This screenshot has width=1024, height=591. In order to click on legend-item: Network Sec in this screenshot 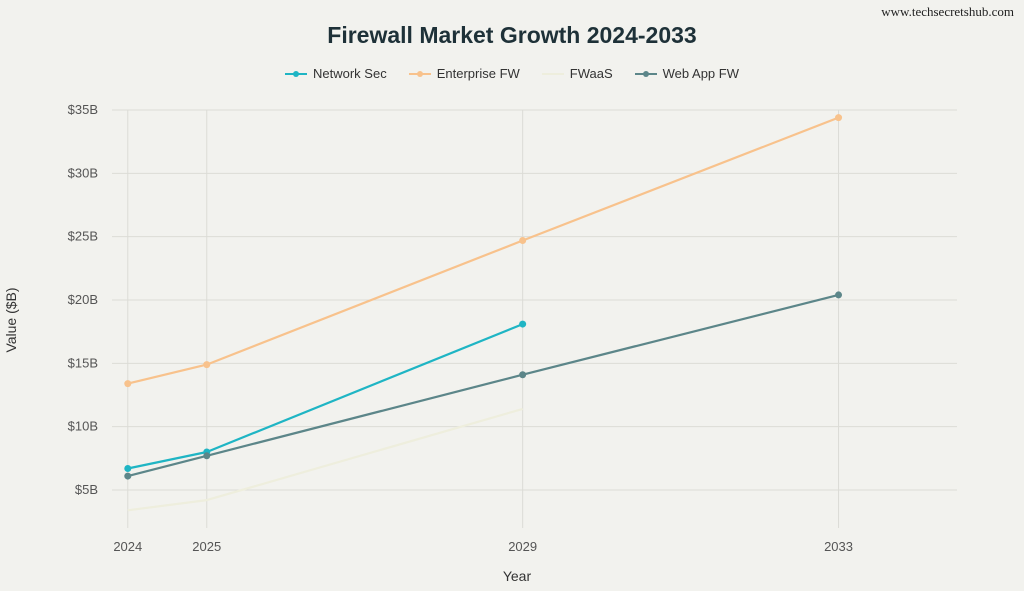, I will do `click(336, 73)`.